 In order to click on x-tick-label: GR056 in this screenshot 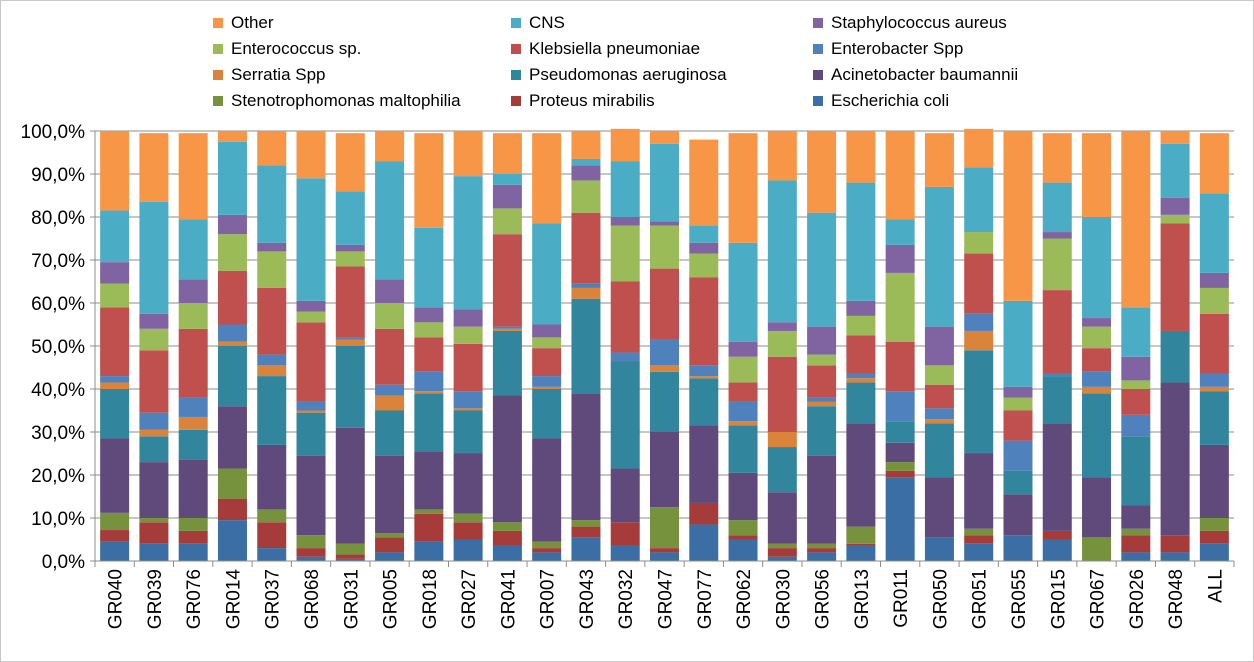, I will do `click(823, 599)`.